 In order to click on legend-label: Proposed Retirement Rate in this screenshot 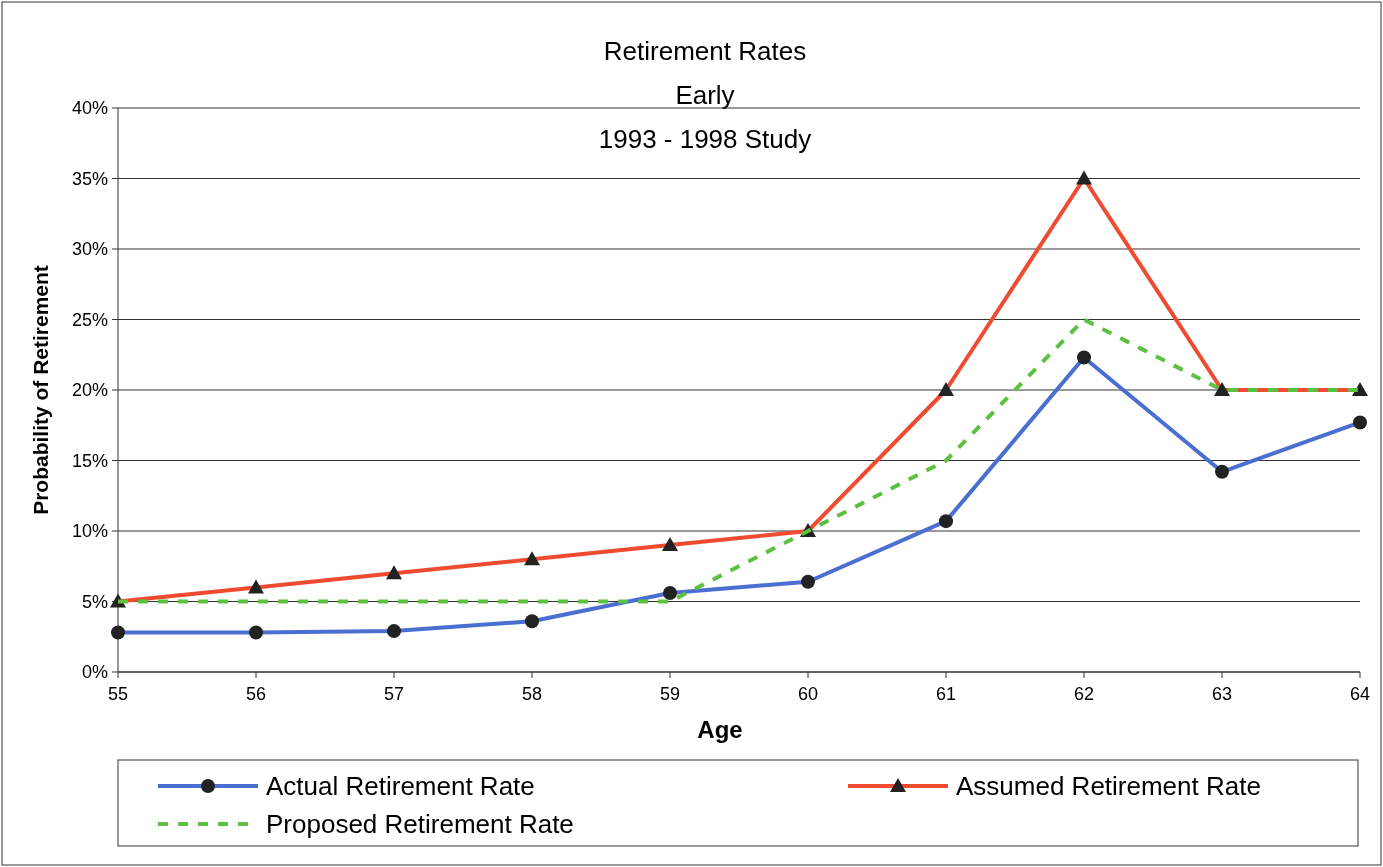, I will do `click(420, 824)`.